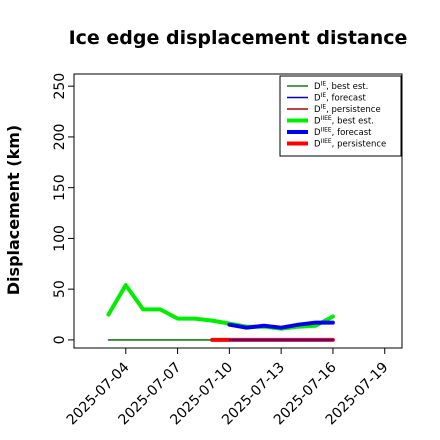 The image size is (440, 440). What do you see at coordinates (60, 137) in the screenshot?
I see `y-tick-label: 200` at bounding box center [60, 137].